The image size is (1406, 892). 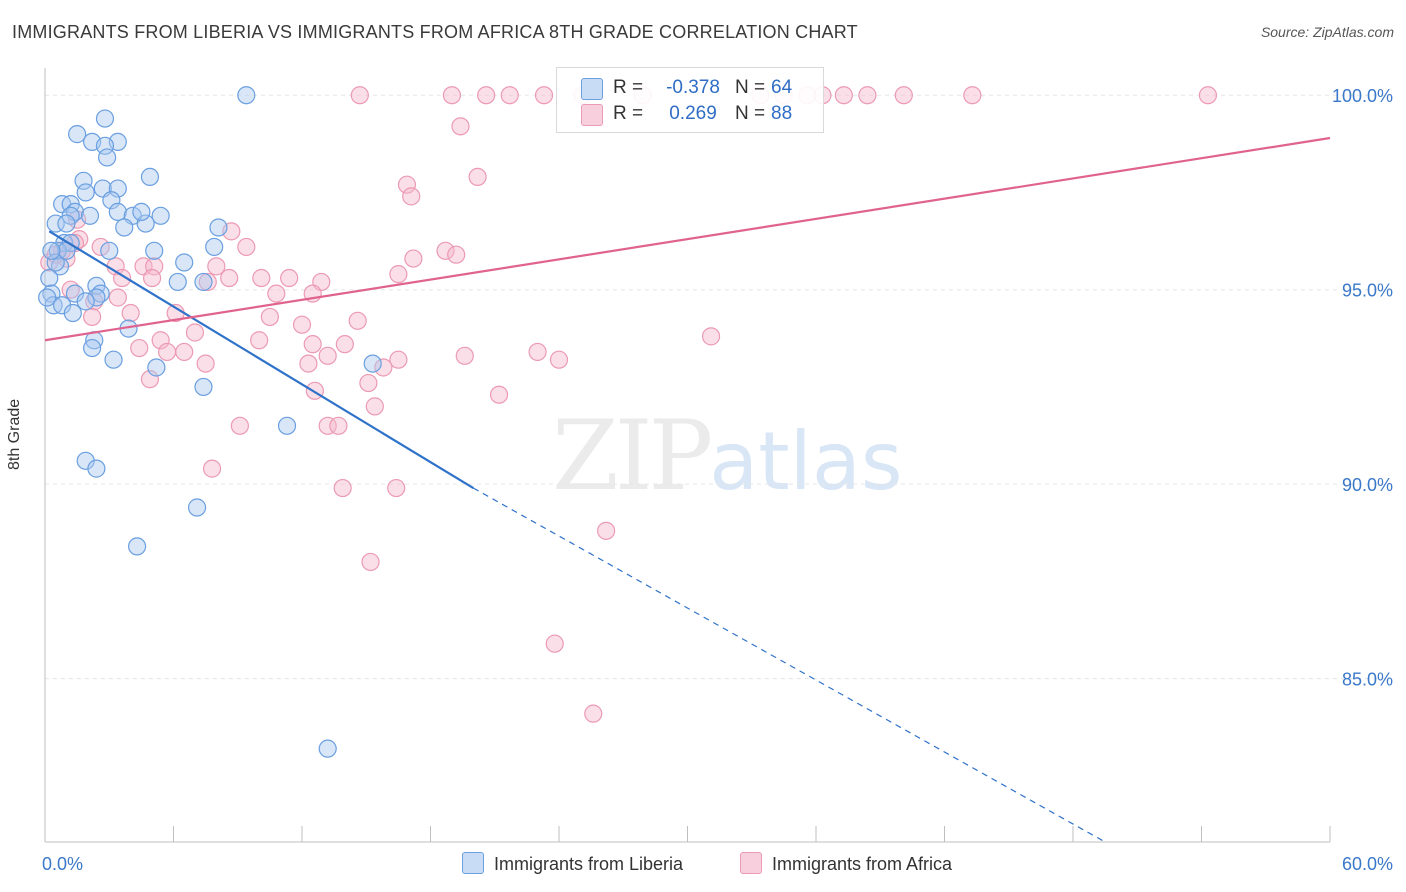 What do you see at coordinates (62, 864) in the screenshot?
I see `x-tick-label: 0.0%` at bounding box center [62, 864].